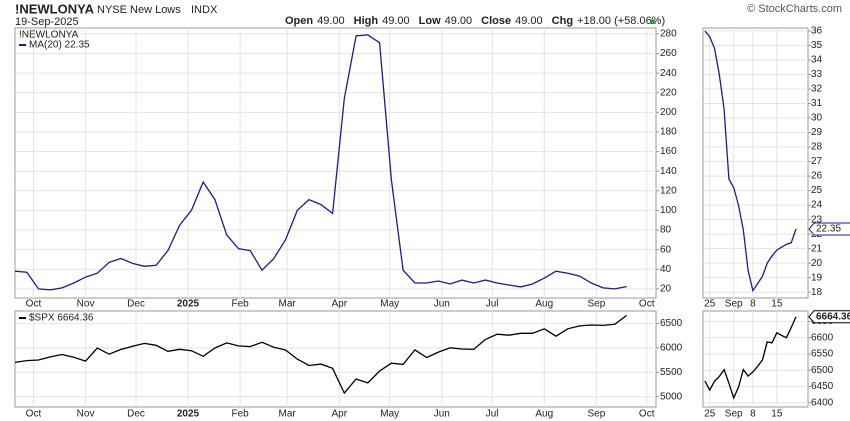 This screenshot has width=850, height=421. I want to click on y-tick-label: 25, so click(817, 190).